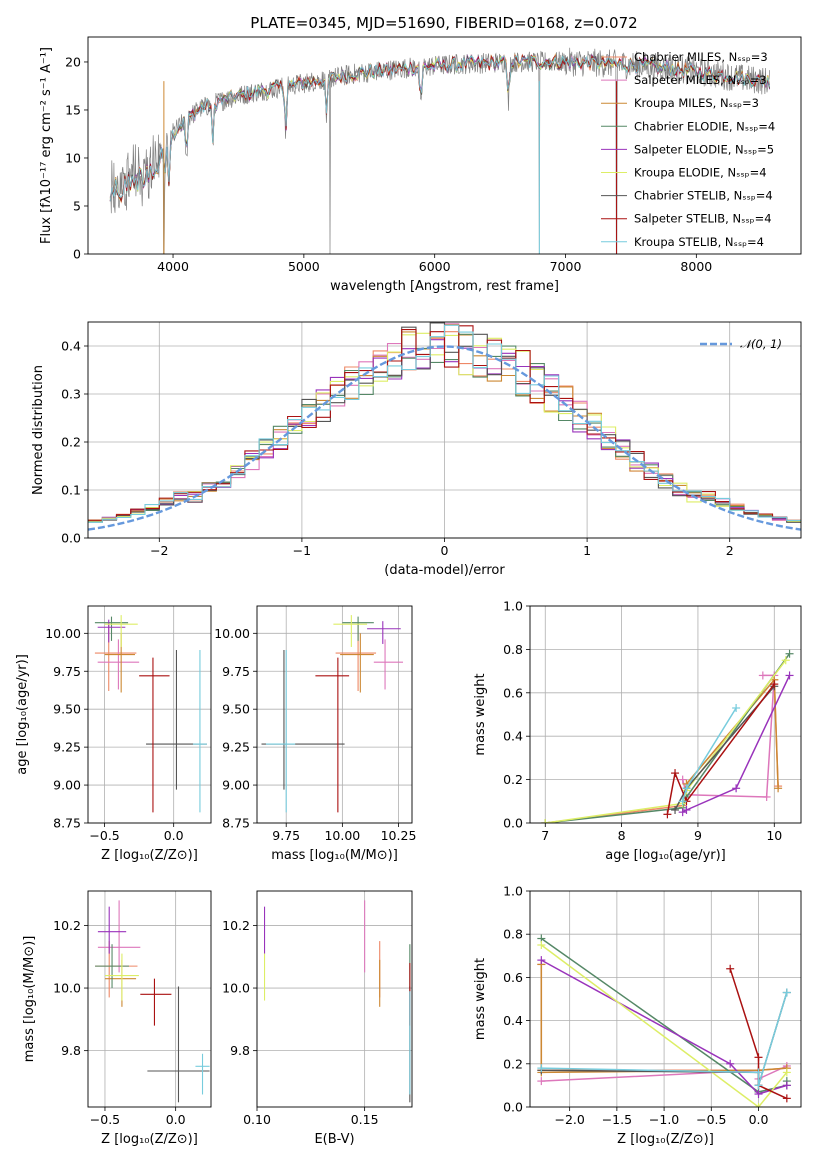 This screenshot has height=1170, width=819. Describe the element at coordinates (480, 999) in the screenshot. I see `weight-vs-z-ylabel: mass weight` at that location.